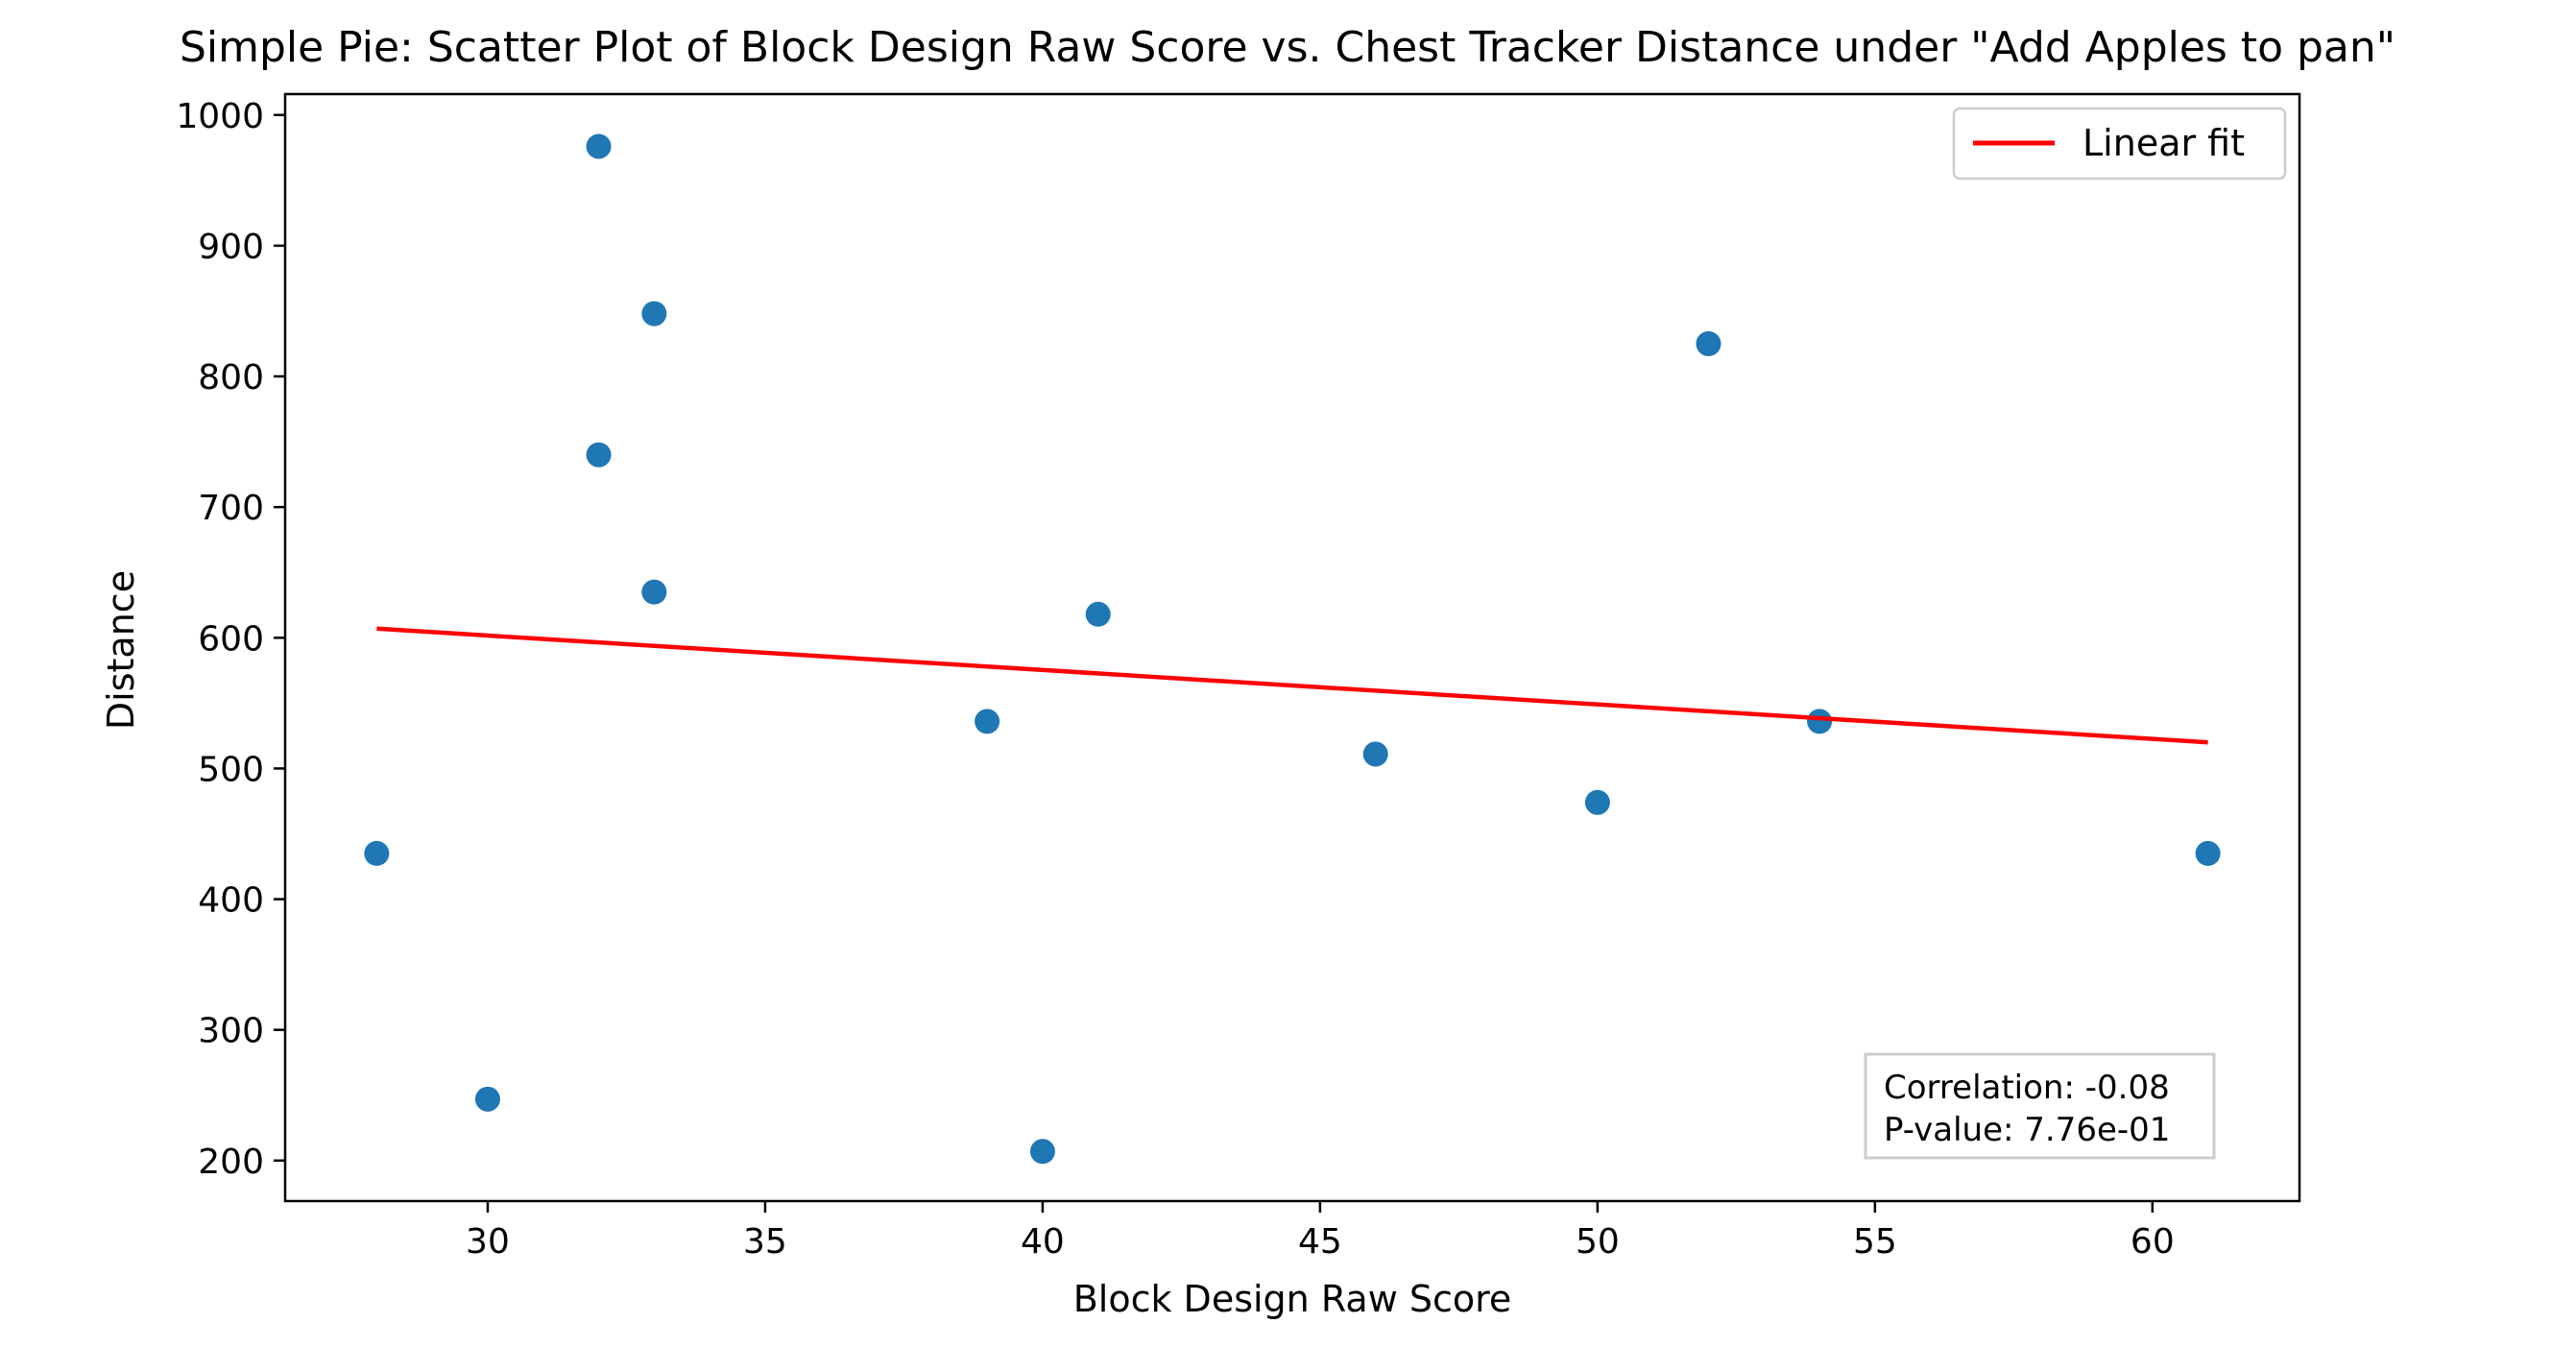 The image size is (2576, 1347). Describe the element at coordinates (1292, 1299) in the screenshot. I see `x-axis-label: Block Design Raw Score` at that location.